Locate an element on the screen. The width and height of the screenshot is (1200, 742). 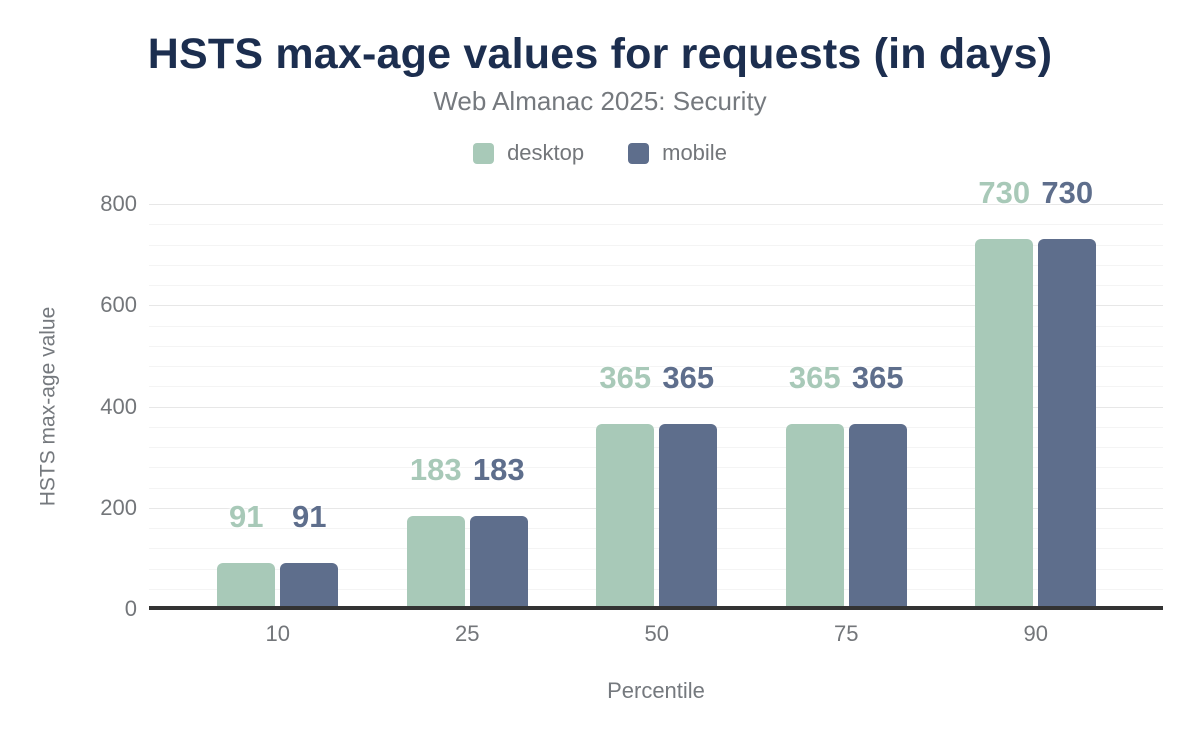
legend-item-desktop: desktop is located at coordinates (528, 153).